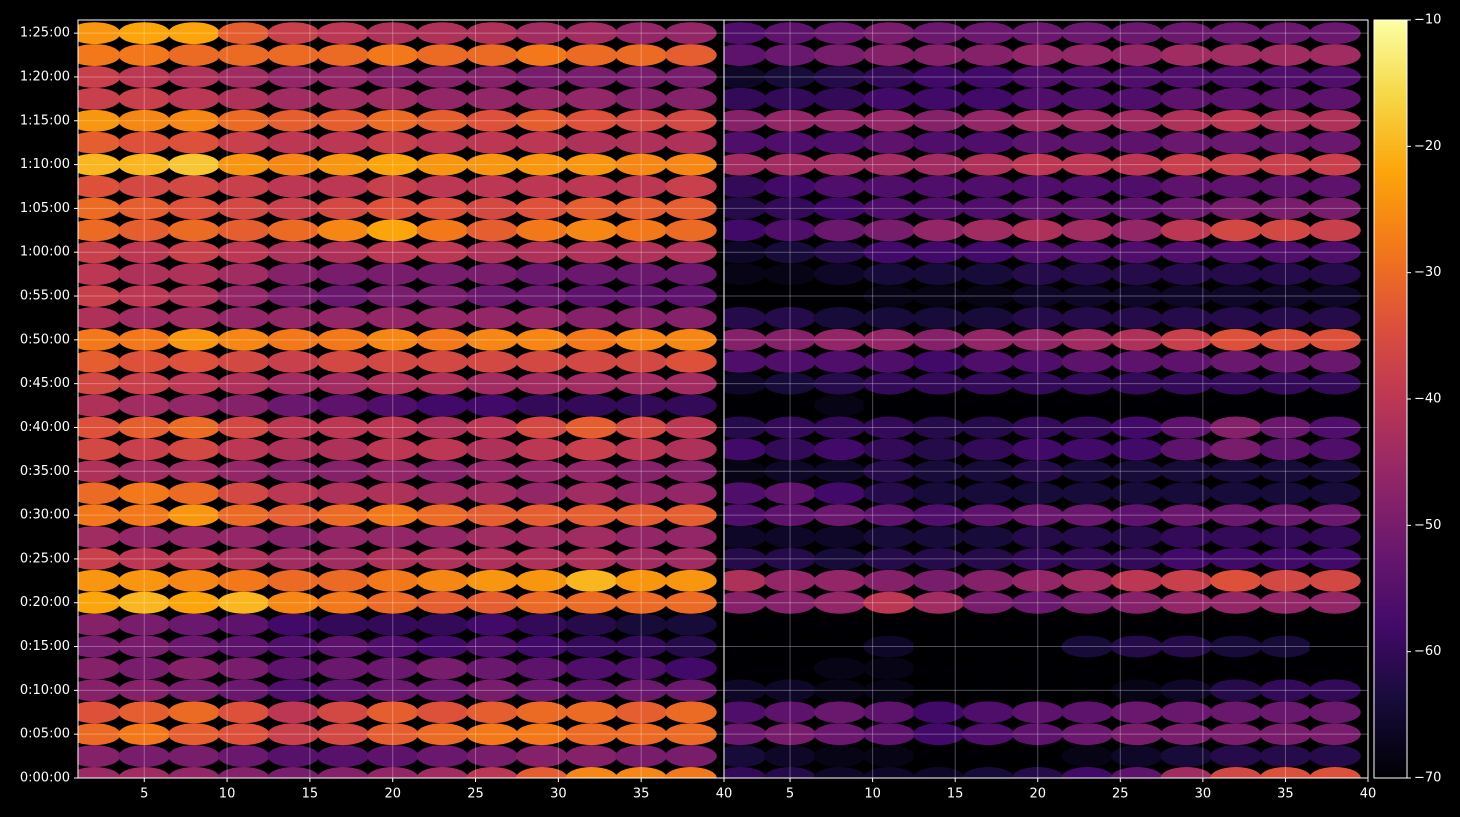 The image size is (1460, 817). I want to click on y-tick-label: 0:35:00, so click(45, 471).